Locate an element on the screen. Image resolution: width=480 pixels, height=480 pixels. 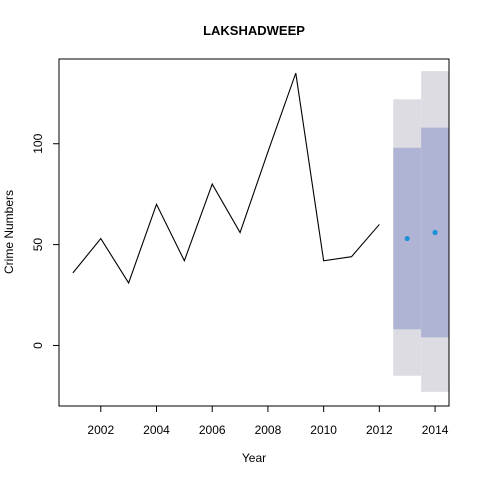
x-tick-label: 2006 is located at coordinates (212, 430).